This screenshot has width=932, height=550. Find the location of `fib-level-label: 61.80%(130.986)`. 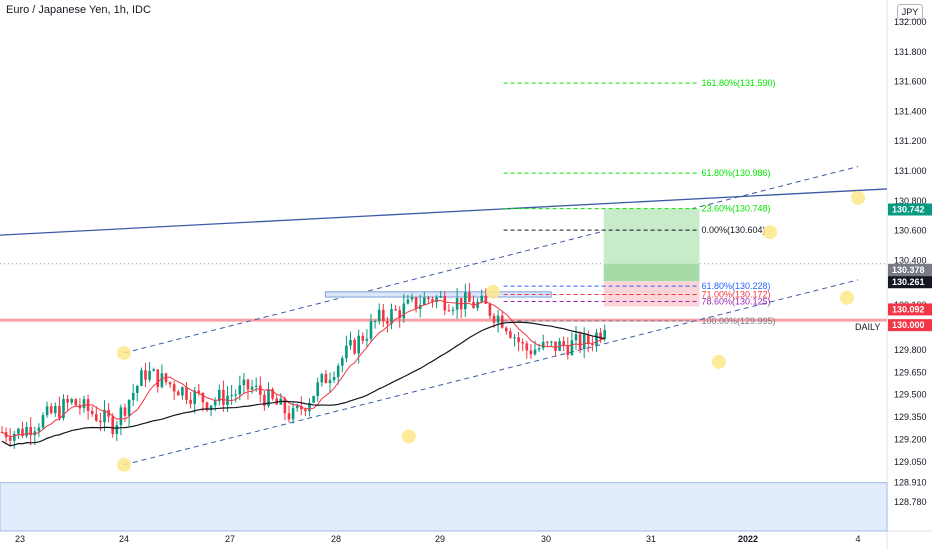

fib-level-label: 61.80%(130.986) is located at coordinates (735, 173).